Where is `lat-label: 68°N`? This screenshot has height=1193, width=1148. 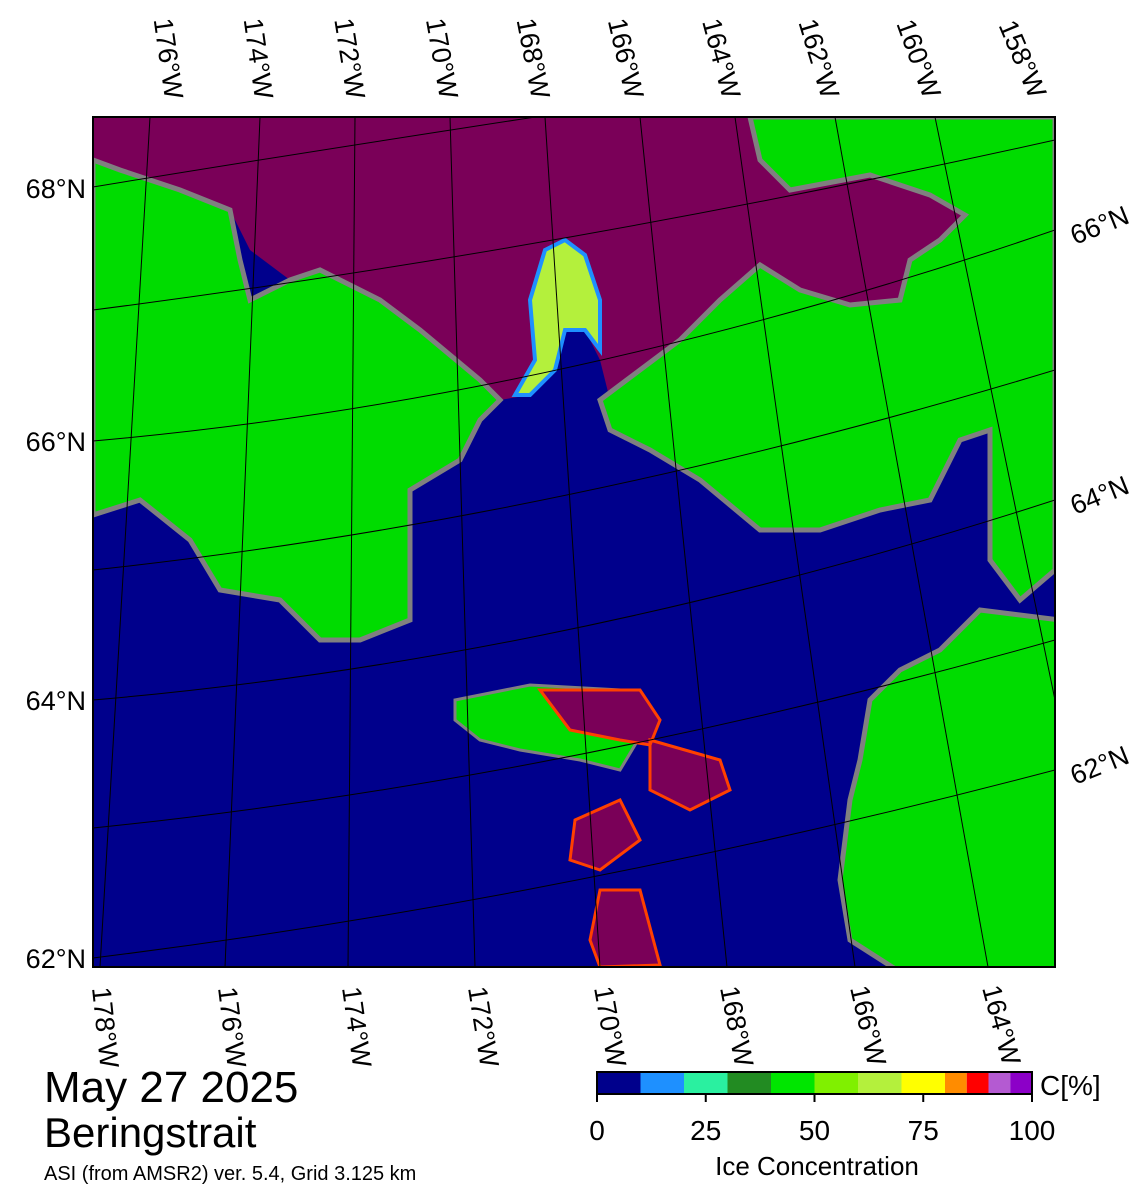 lat-label: 68°N is located at coordinates (56, 189).